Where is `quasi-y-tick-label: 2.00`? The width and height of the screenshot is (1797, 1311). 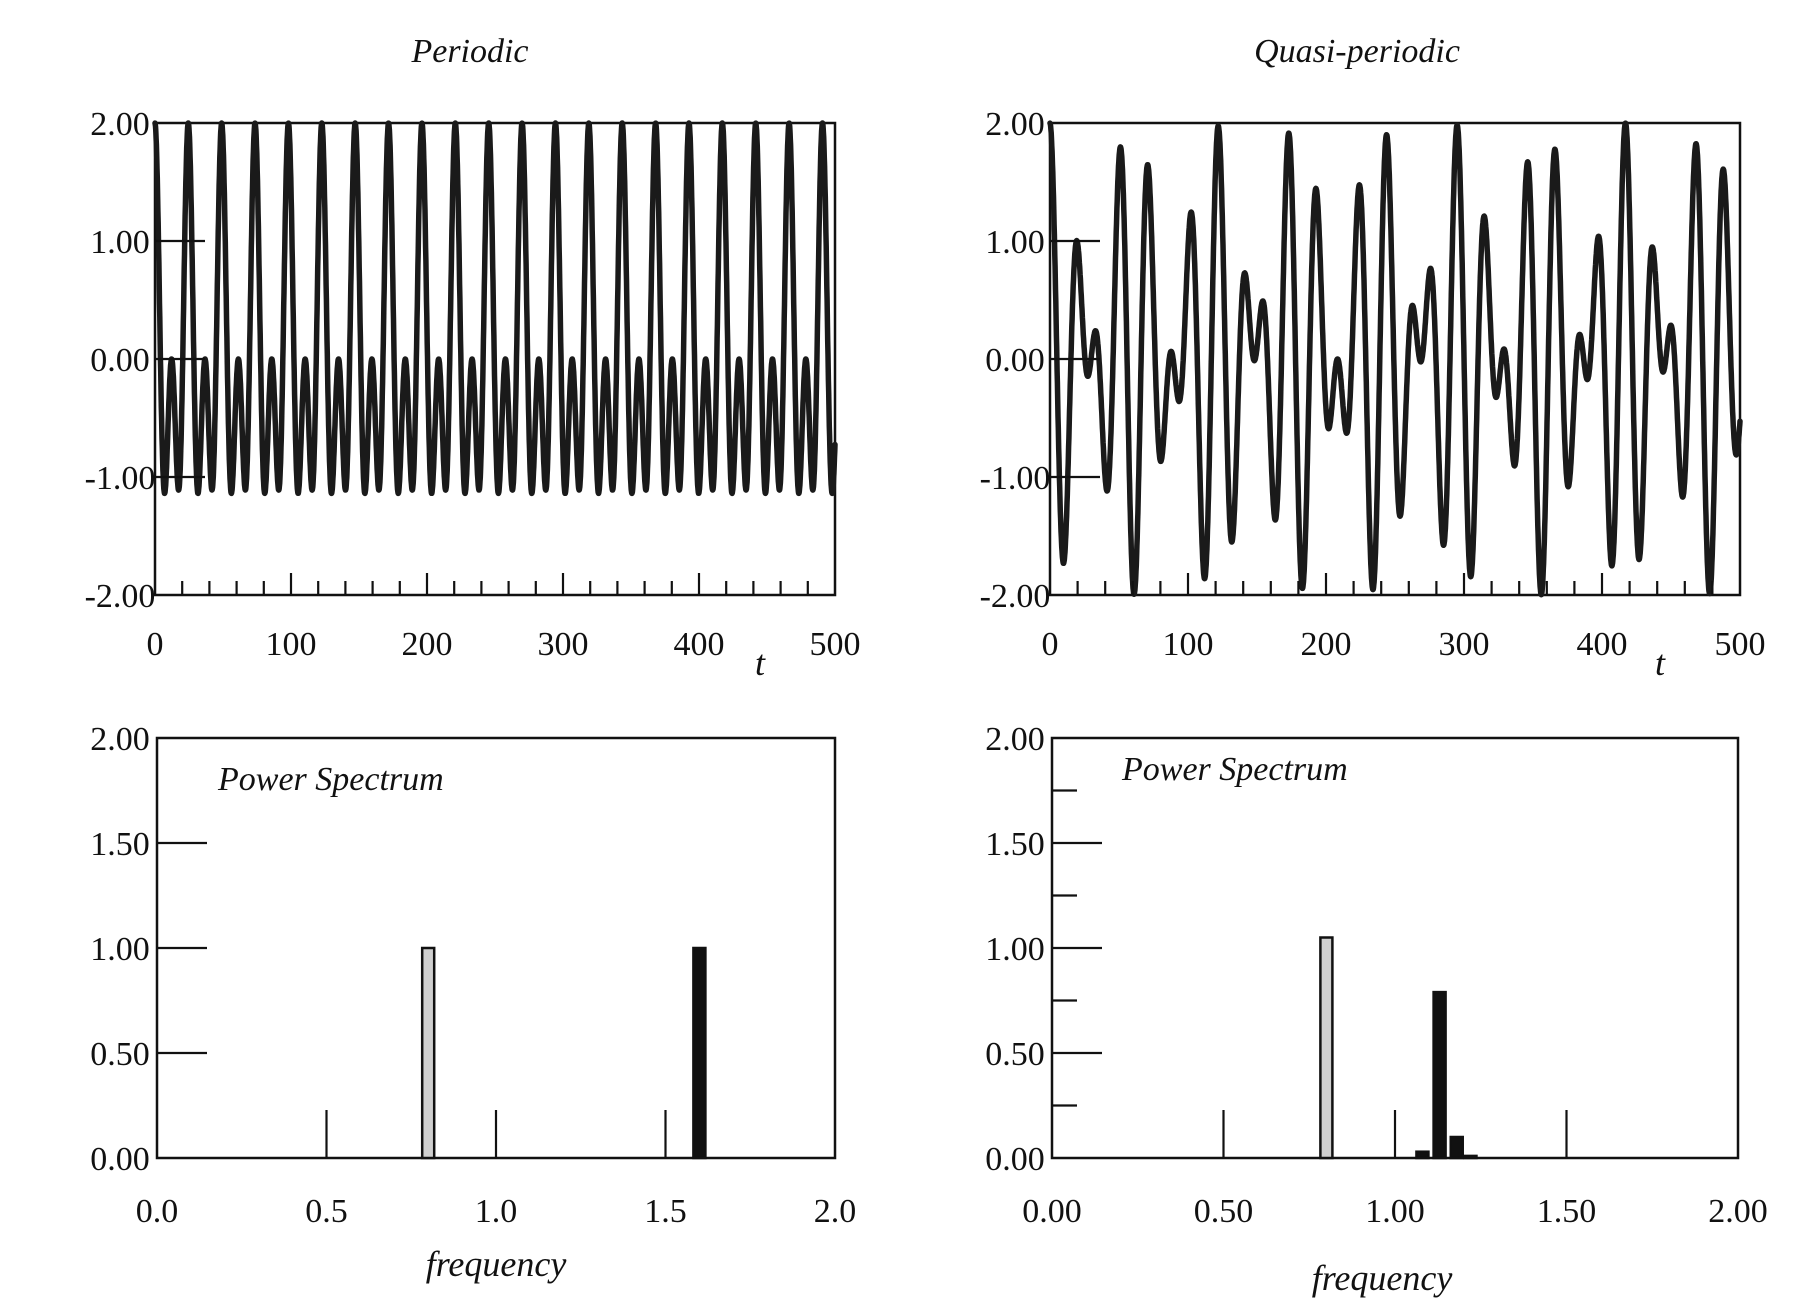 quasi-y-tick-label: 2.00 is located at coordinates (1015, 124).